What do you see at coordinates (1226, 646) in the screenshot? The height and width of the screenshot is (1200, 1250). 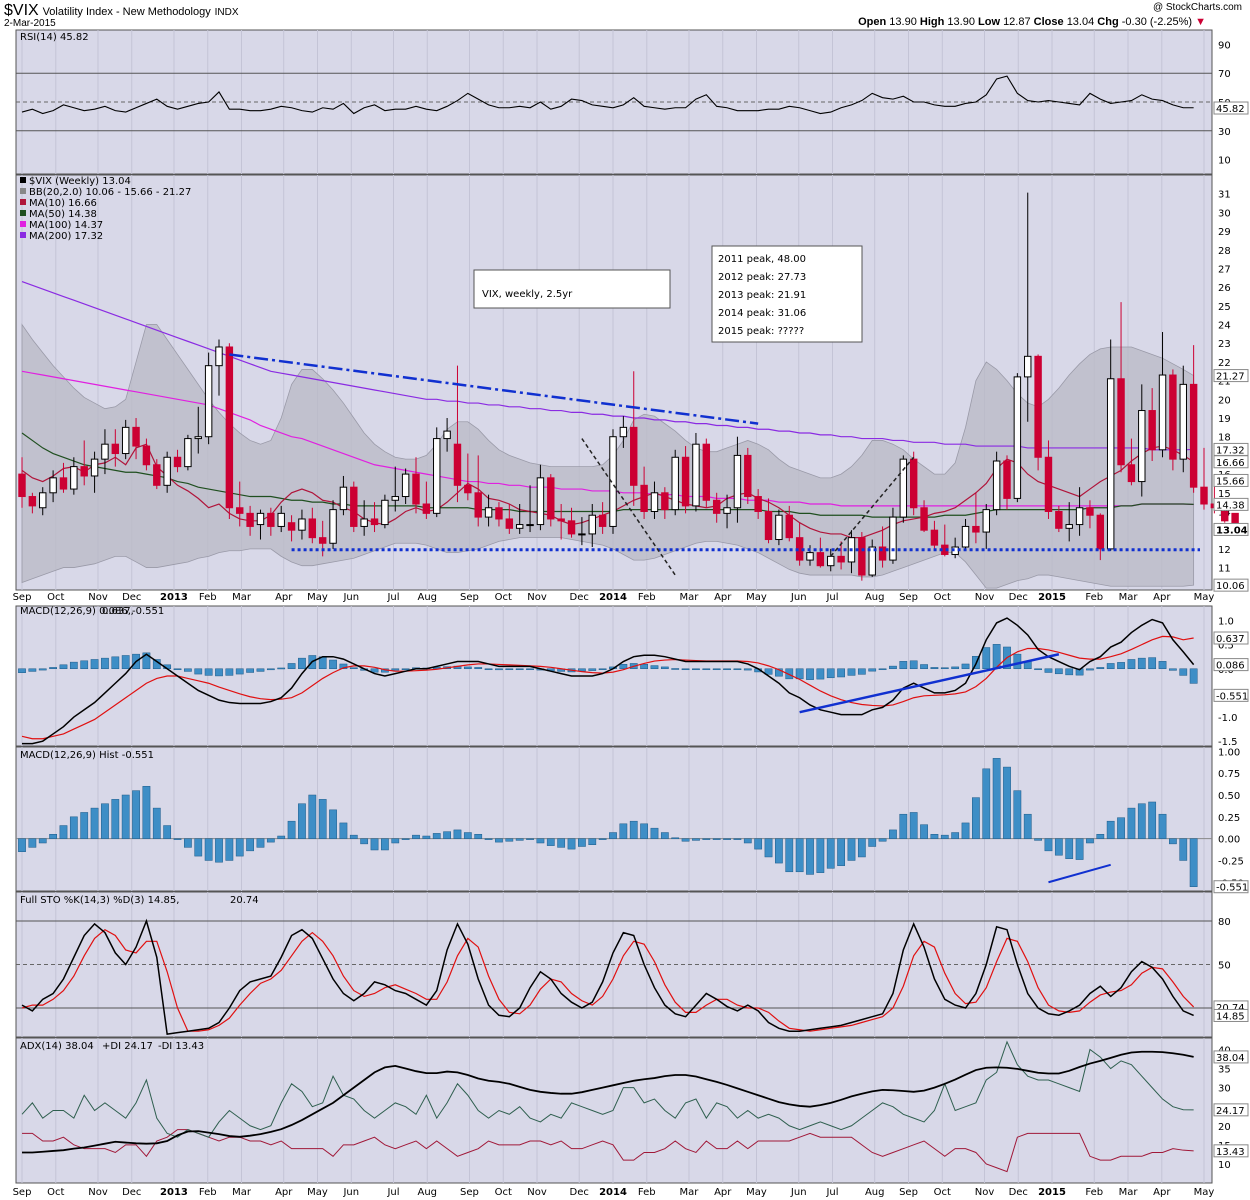 I see `macd-y-tick: 0.5` at bounding box center [1226, 646].